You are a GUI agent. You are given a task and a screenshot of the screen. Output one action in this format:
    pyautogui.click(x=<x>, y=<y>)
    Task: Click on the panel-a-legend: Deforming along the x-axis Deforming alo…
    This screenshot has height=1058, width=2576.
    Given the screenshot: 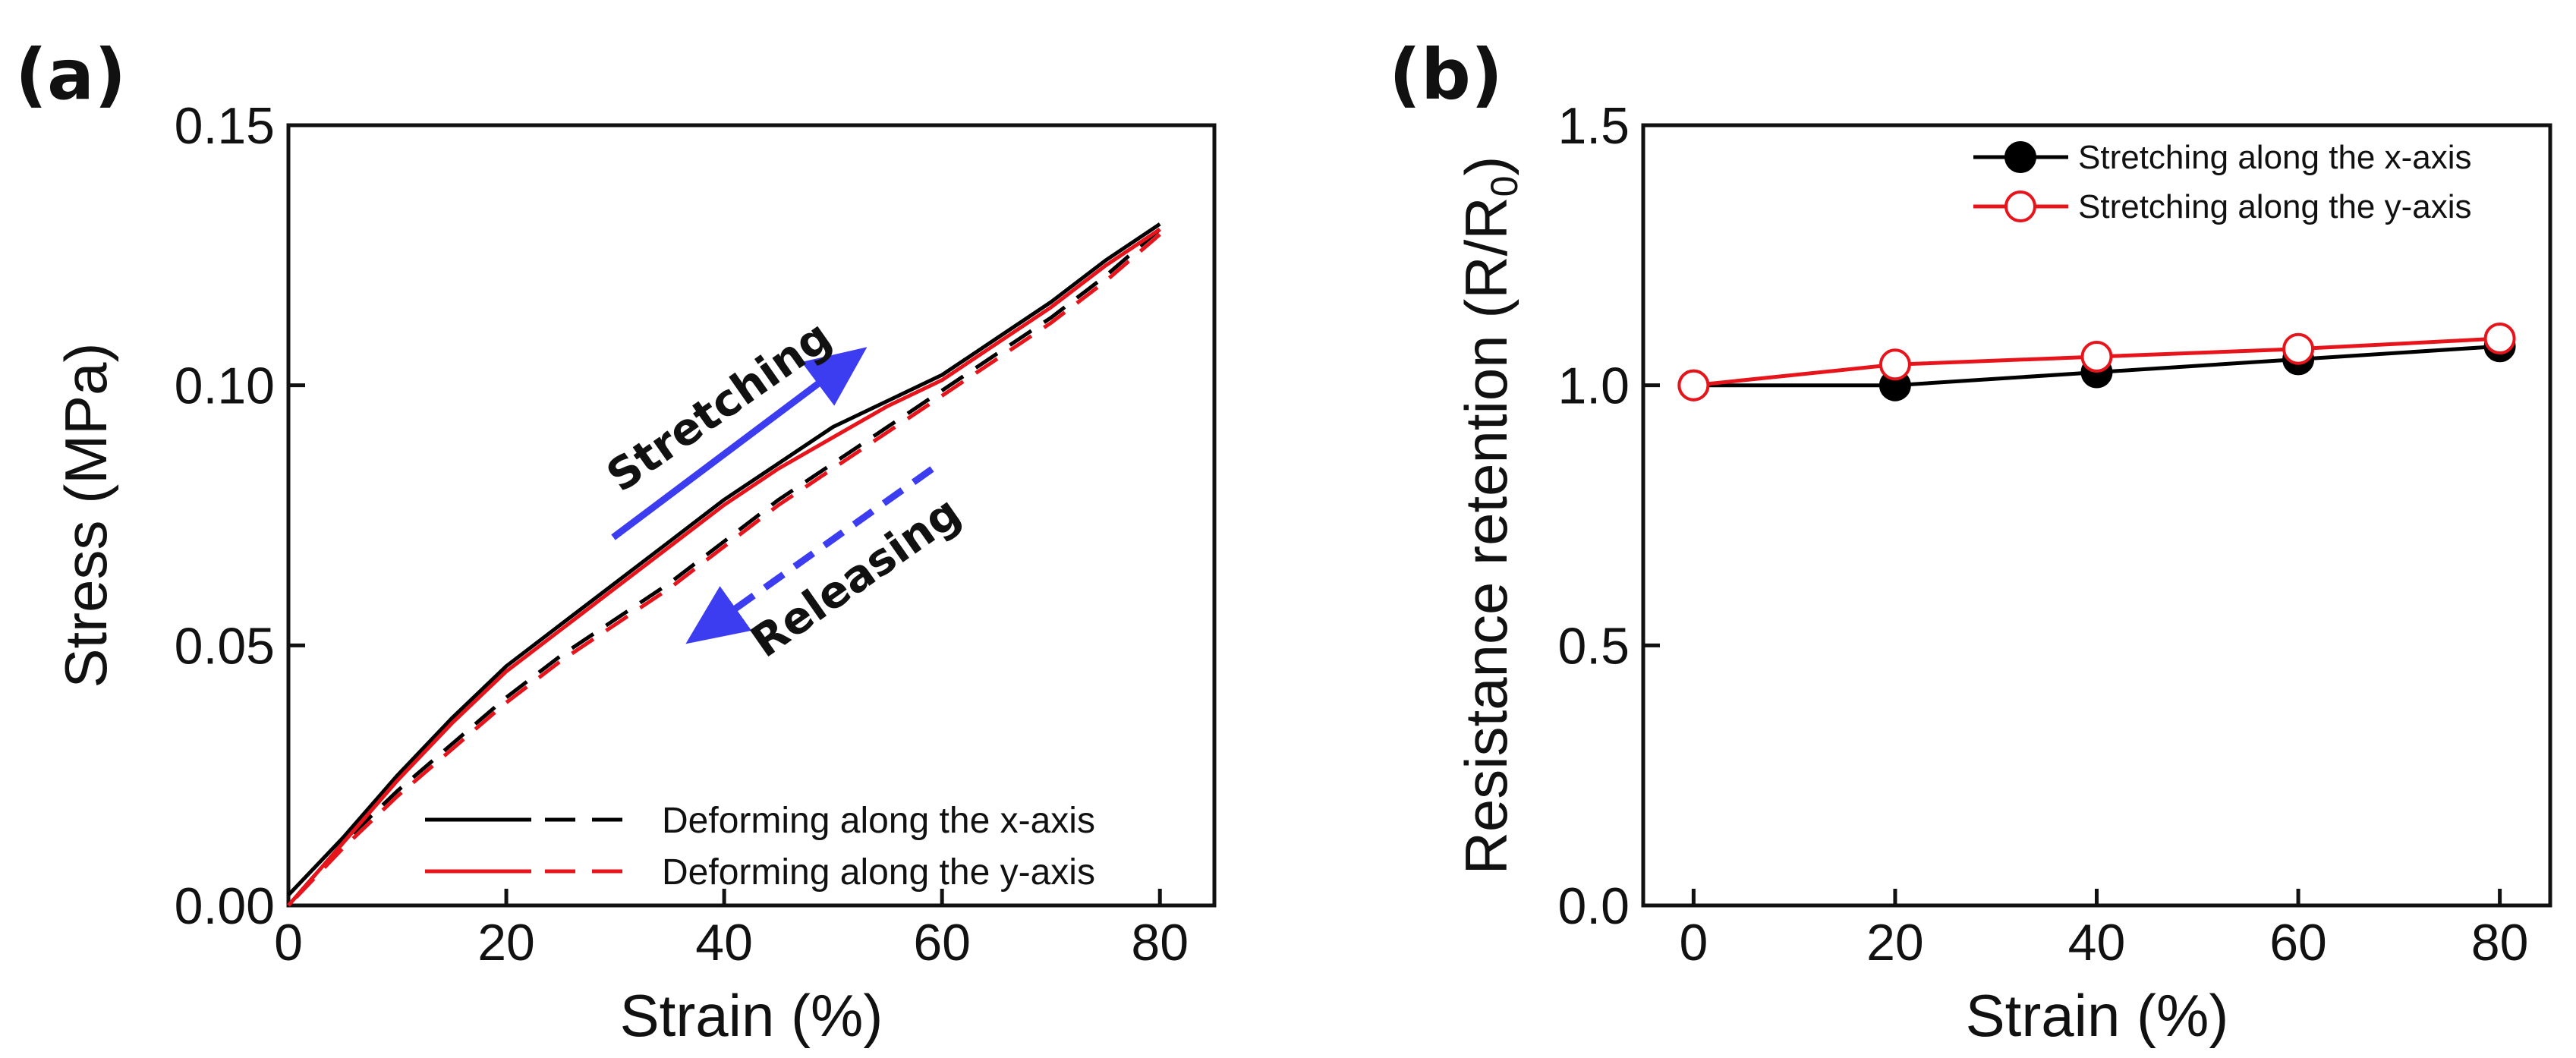 What is the action you would take?
    pyautogui.click(x=760, y=847)
    